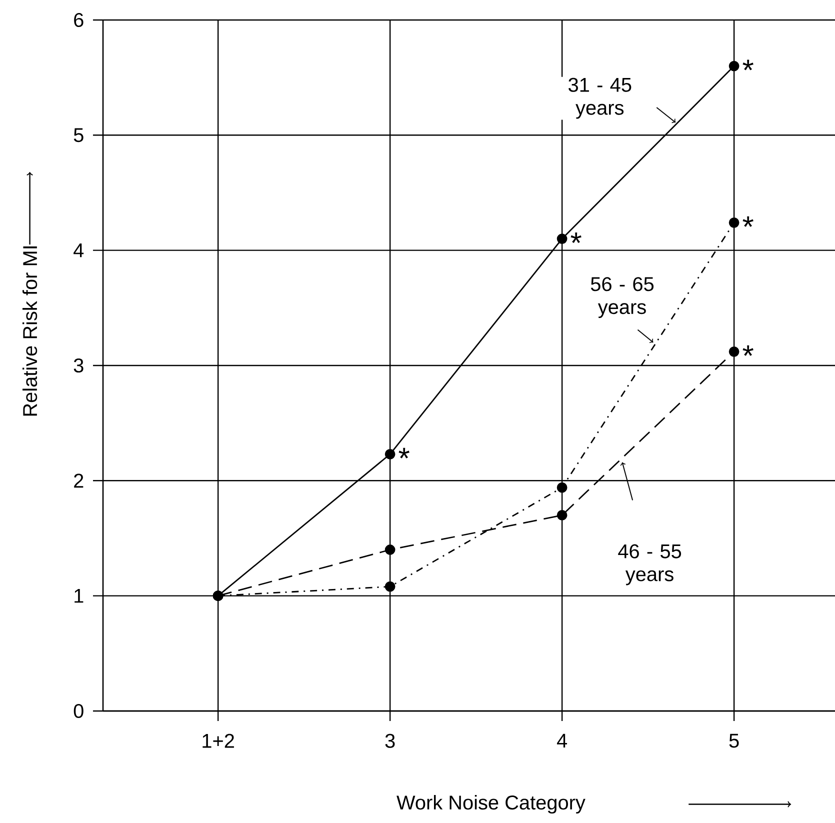 This screenshot has height=823, width=835. I want to click on text: 46 - 55 years, so click(650, 565).